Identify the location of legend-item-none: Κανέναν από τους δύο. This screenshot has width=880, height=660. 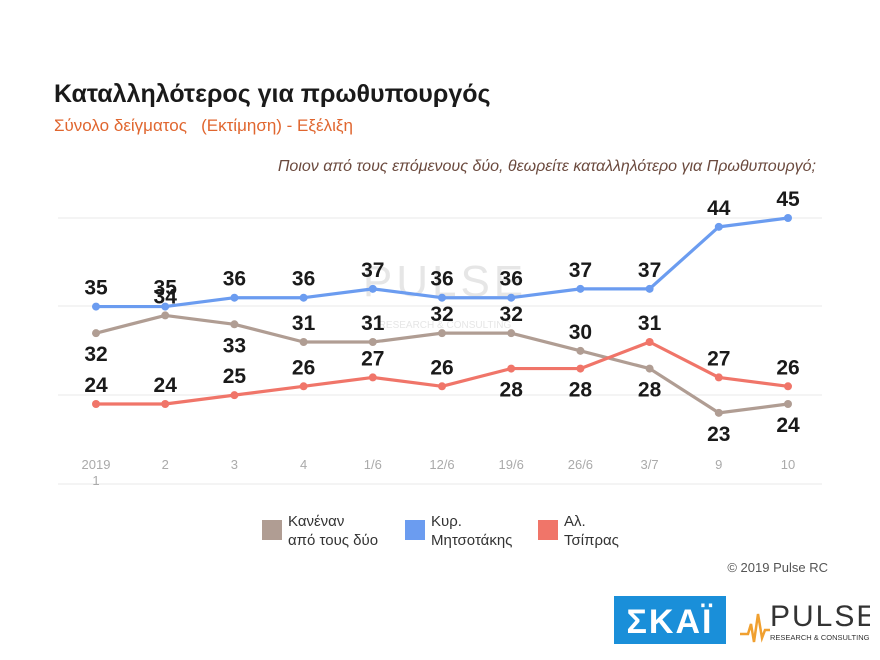
(320, 531).